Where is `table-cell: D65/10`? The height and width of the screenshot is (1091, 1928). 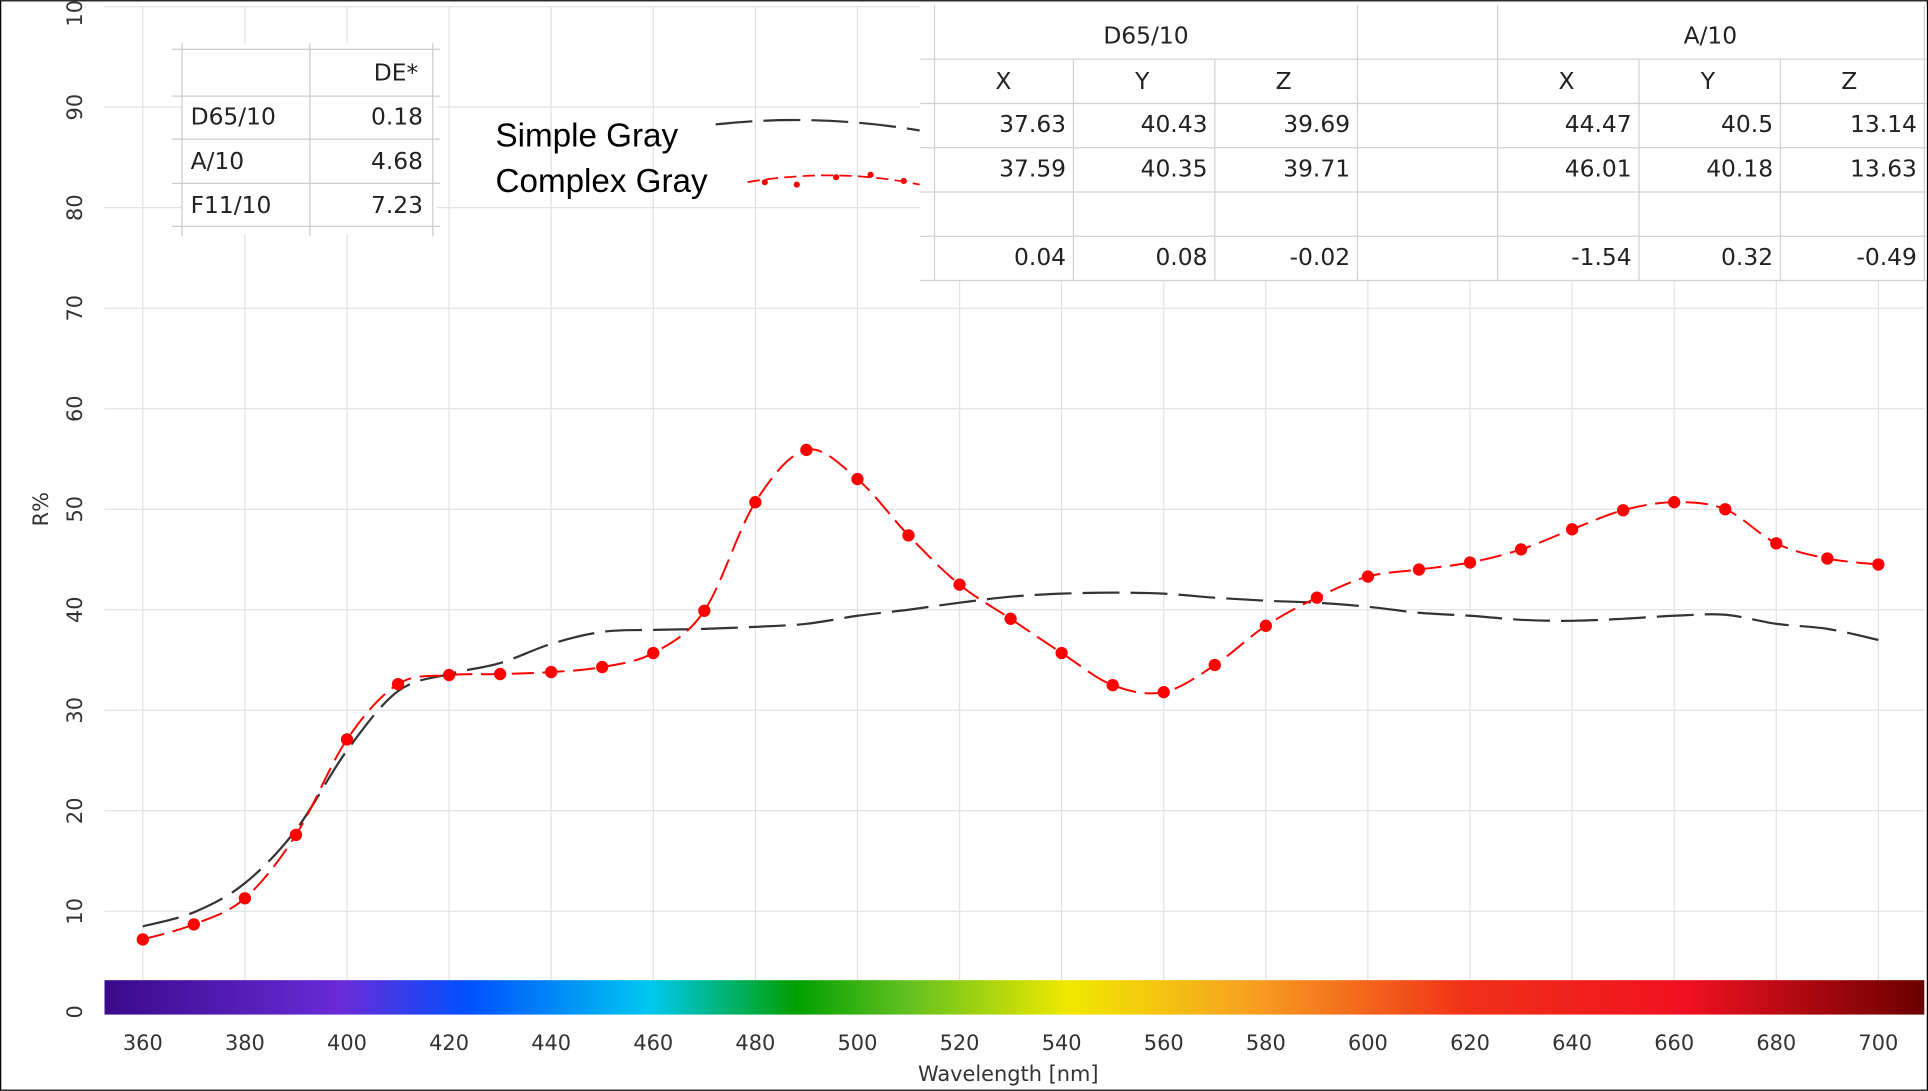 table-cell: D65/10 is located at coordinates (233, 117).